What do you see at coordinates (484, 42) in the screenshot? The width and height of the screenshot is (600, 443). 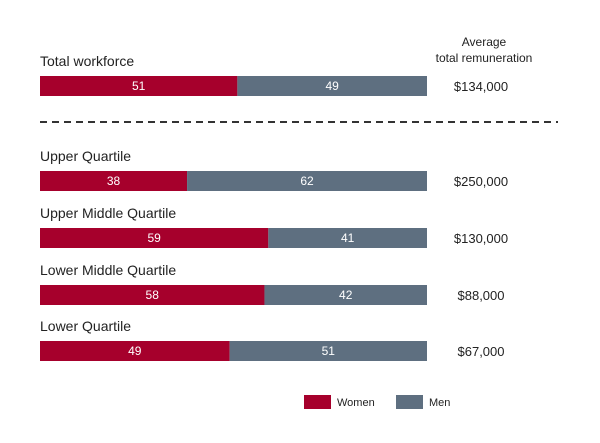 I see `avg-remuneration-header-line1: Average` at bounding box center [484, 42].